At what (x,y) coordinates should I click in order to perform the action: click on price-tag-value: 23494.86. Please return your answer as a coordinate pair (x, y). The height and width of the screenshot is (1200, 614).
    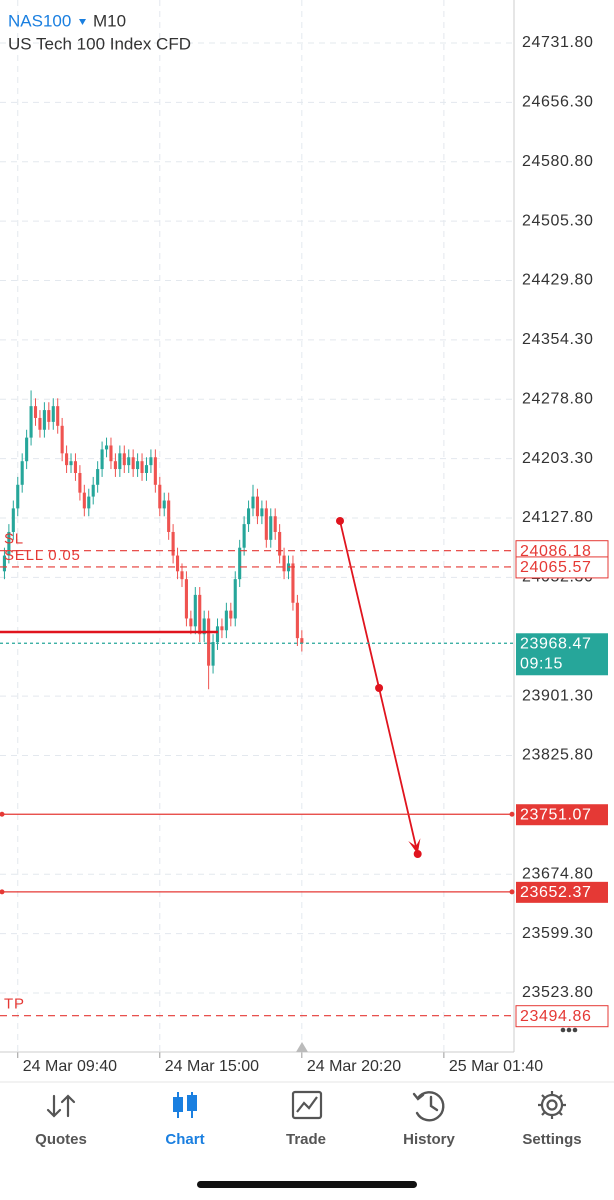
    Looking at the image, I should click on (556, 1016).